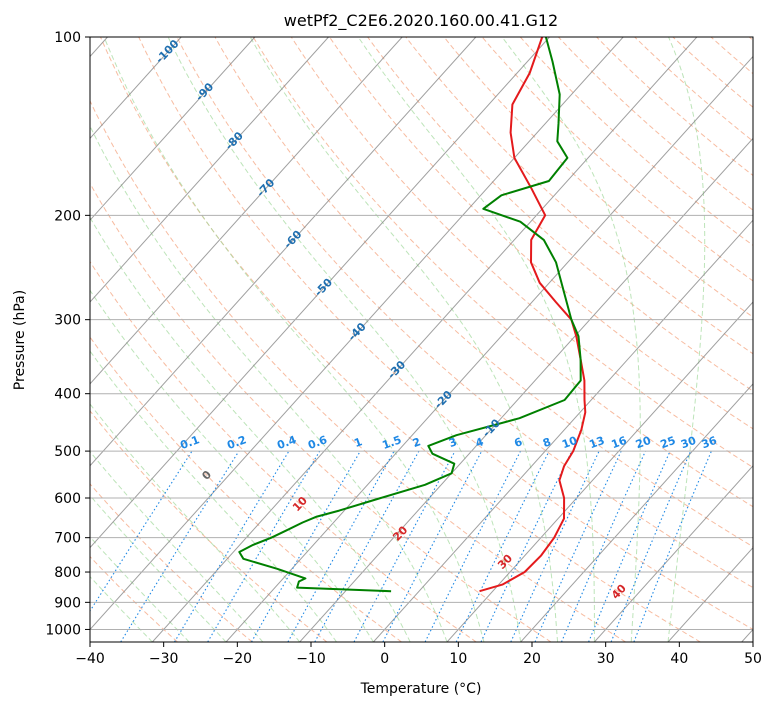 This screenshot has width=775, height=708. What do you see at coordinates (67, 216) in the screenshot?
I see `y-tick-label: 200` at bounding box center [67, 216].